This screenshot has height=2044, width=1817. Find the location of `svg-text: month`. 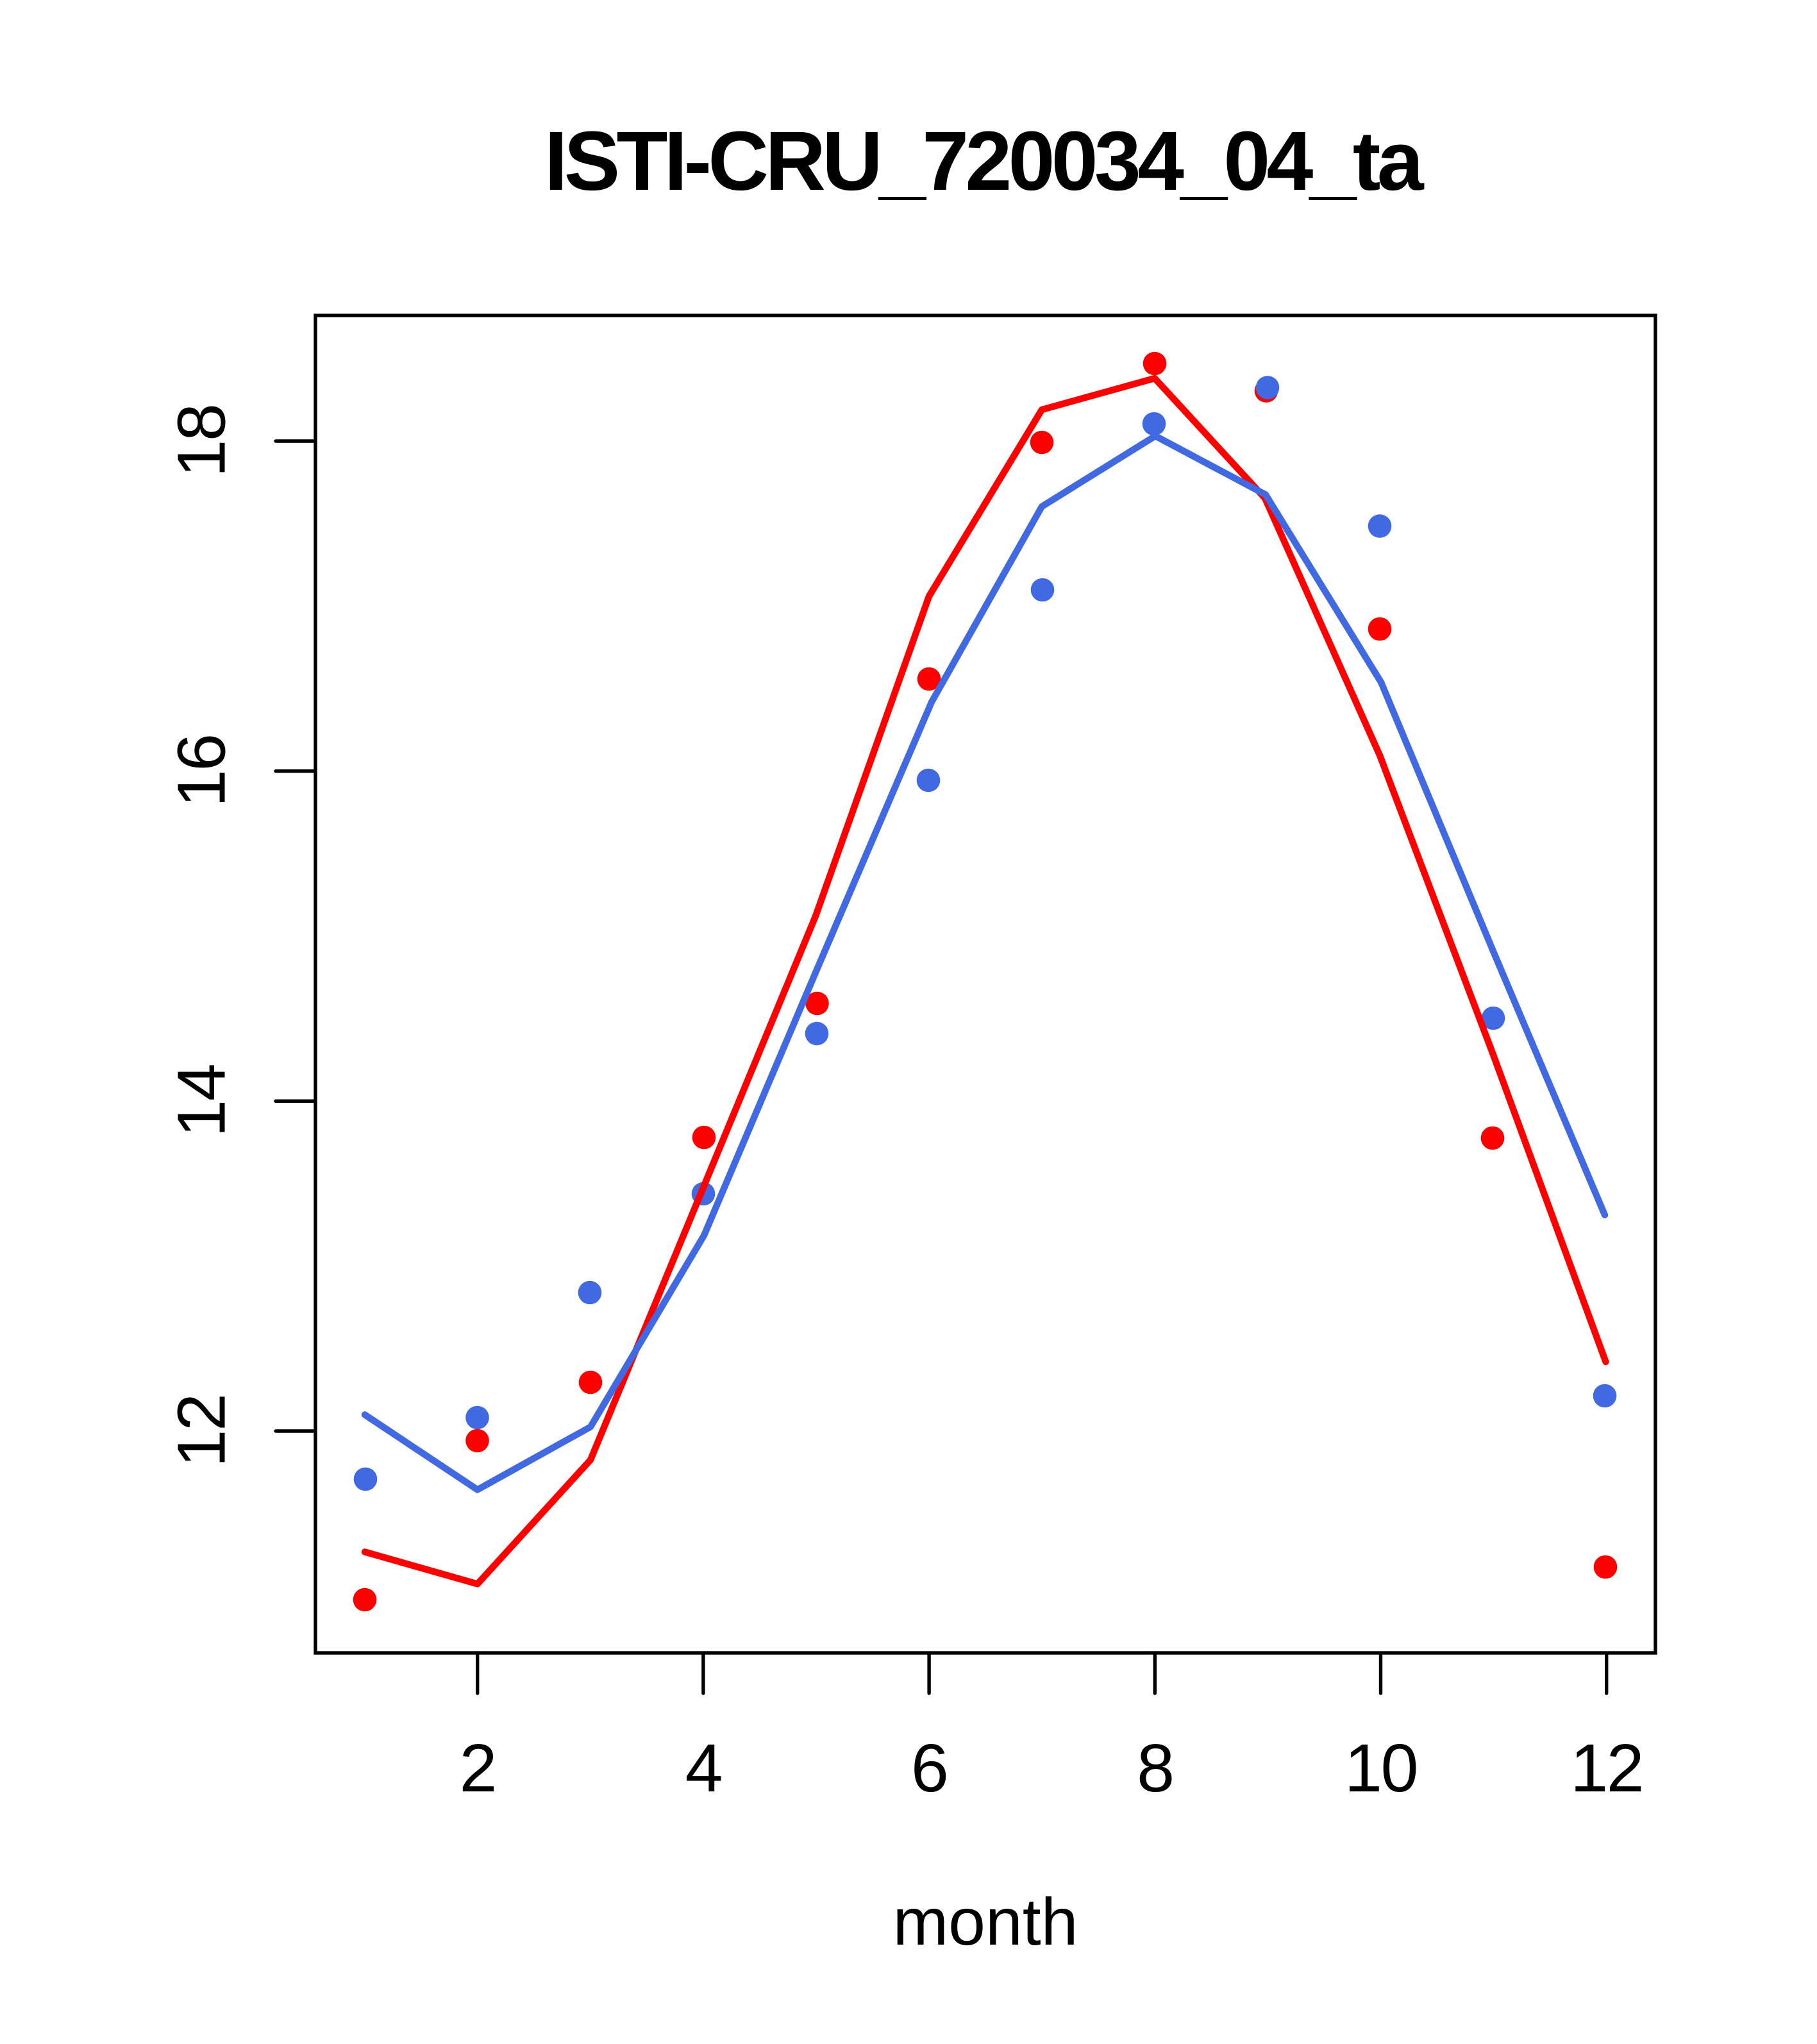

svg-text: month is located at coordinates (985, 1922).